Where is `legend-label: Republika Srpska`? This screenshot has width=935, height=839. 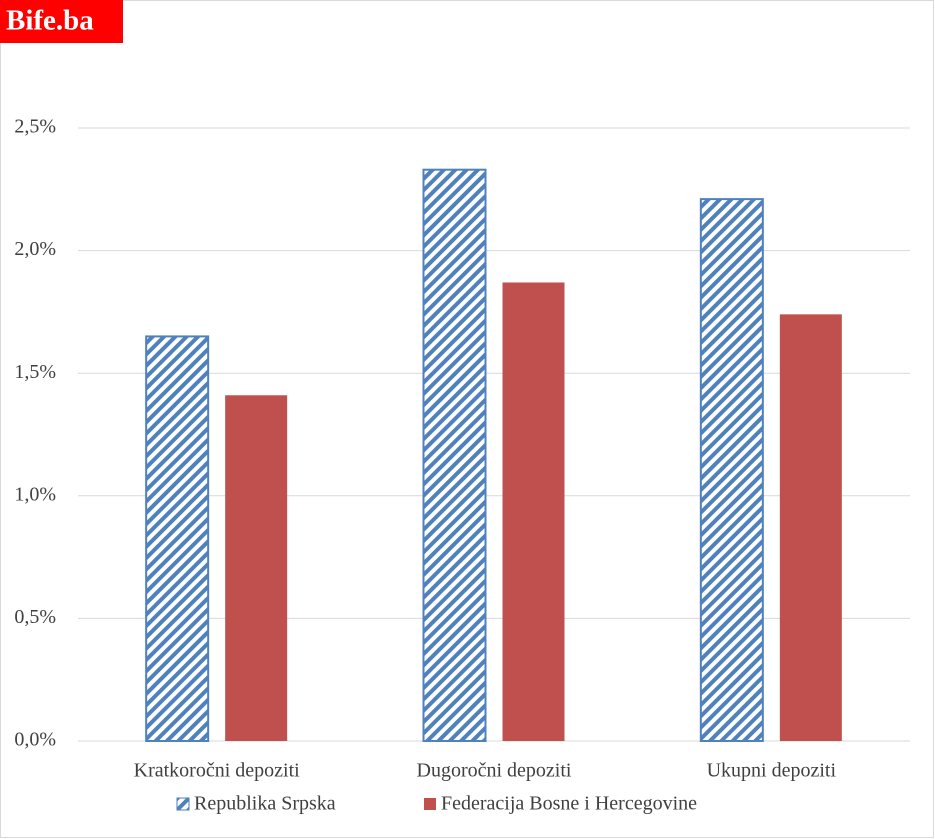
legend-label: Republika Srpska is located at coordinates (265, 804).